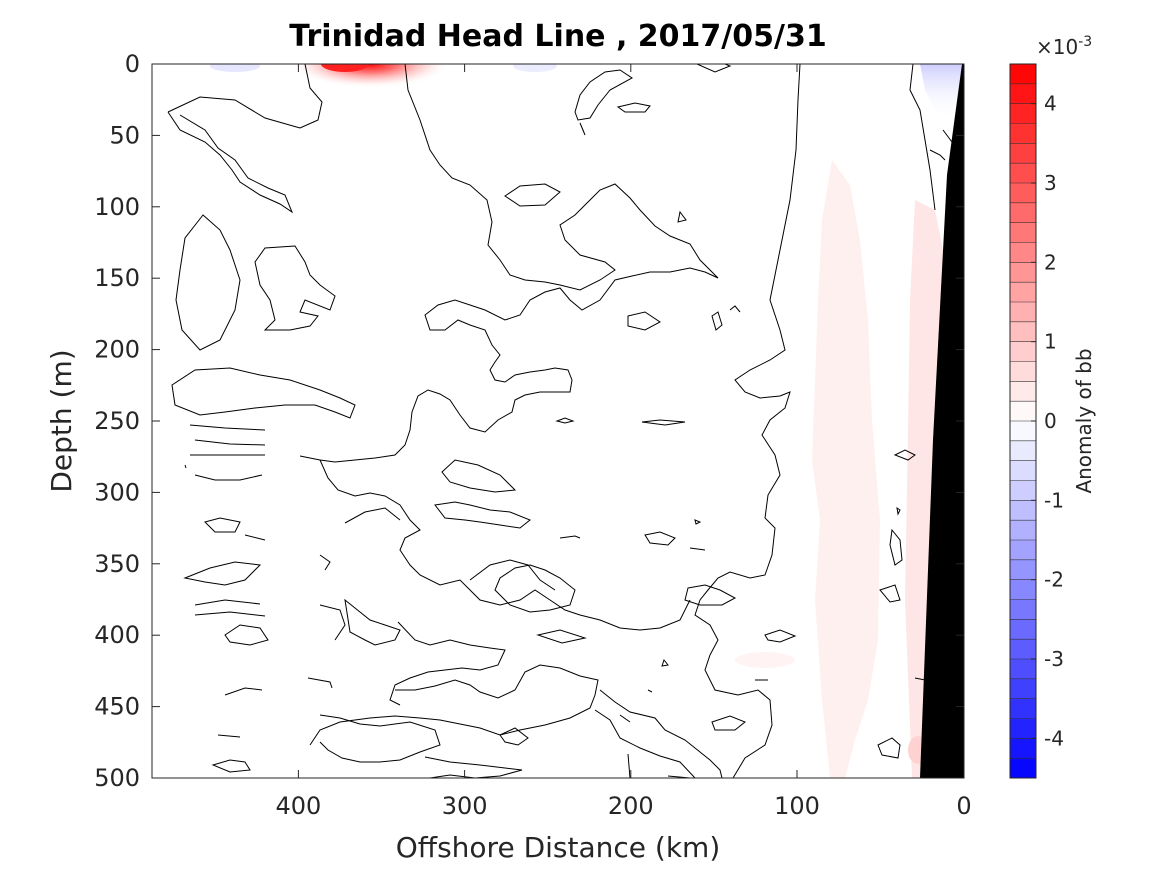  Describe the element at coordinates (132, 64) in the screenshot. I see `y-tick-label: 0` at that location.